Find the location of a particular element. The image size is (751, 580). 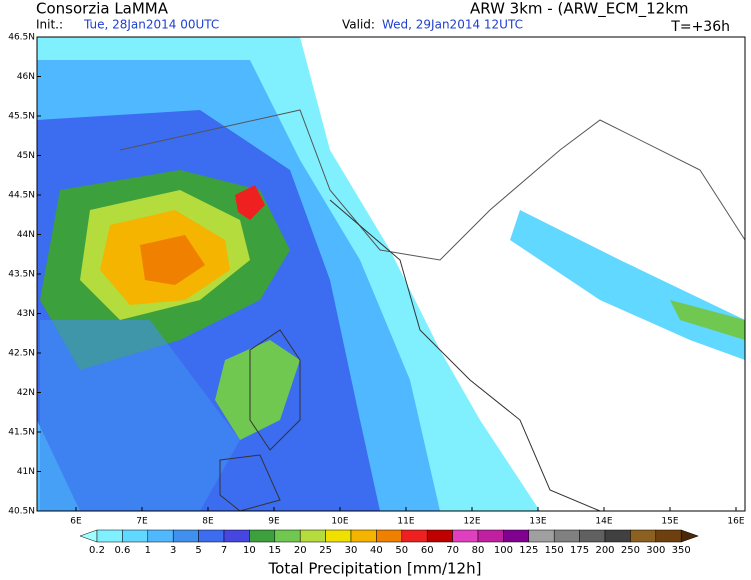

model: ARW 3km - (ARW_ECM_12km is located at coordinates (579, 9).